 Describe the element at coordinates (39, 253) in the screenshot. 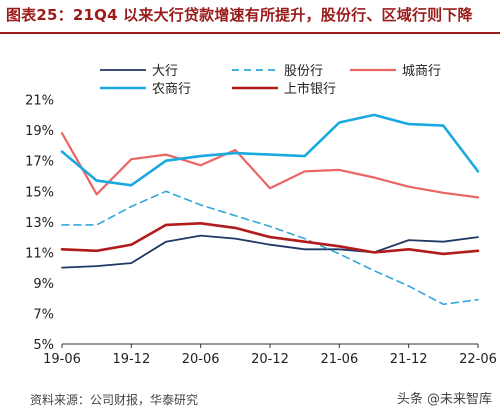

I see `y-tick-label: 11%` at that location.